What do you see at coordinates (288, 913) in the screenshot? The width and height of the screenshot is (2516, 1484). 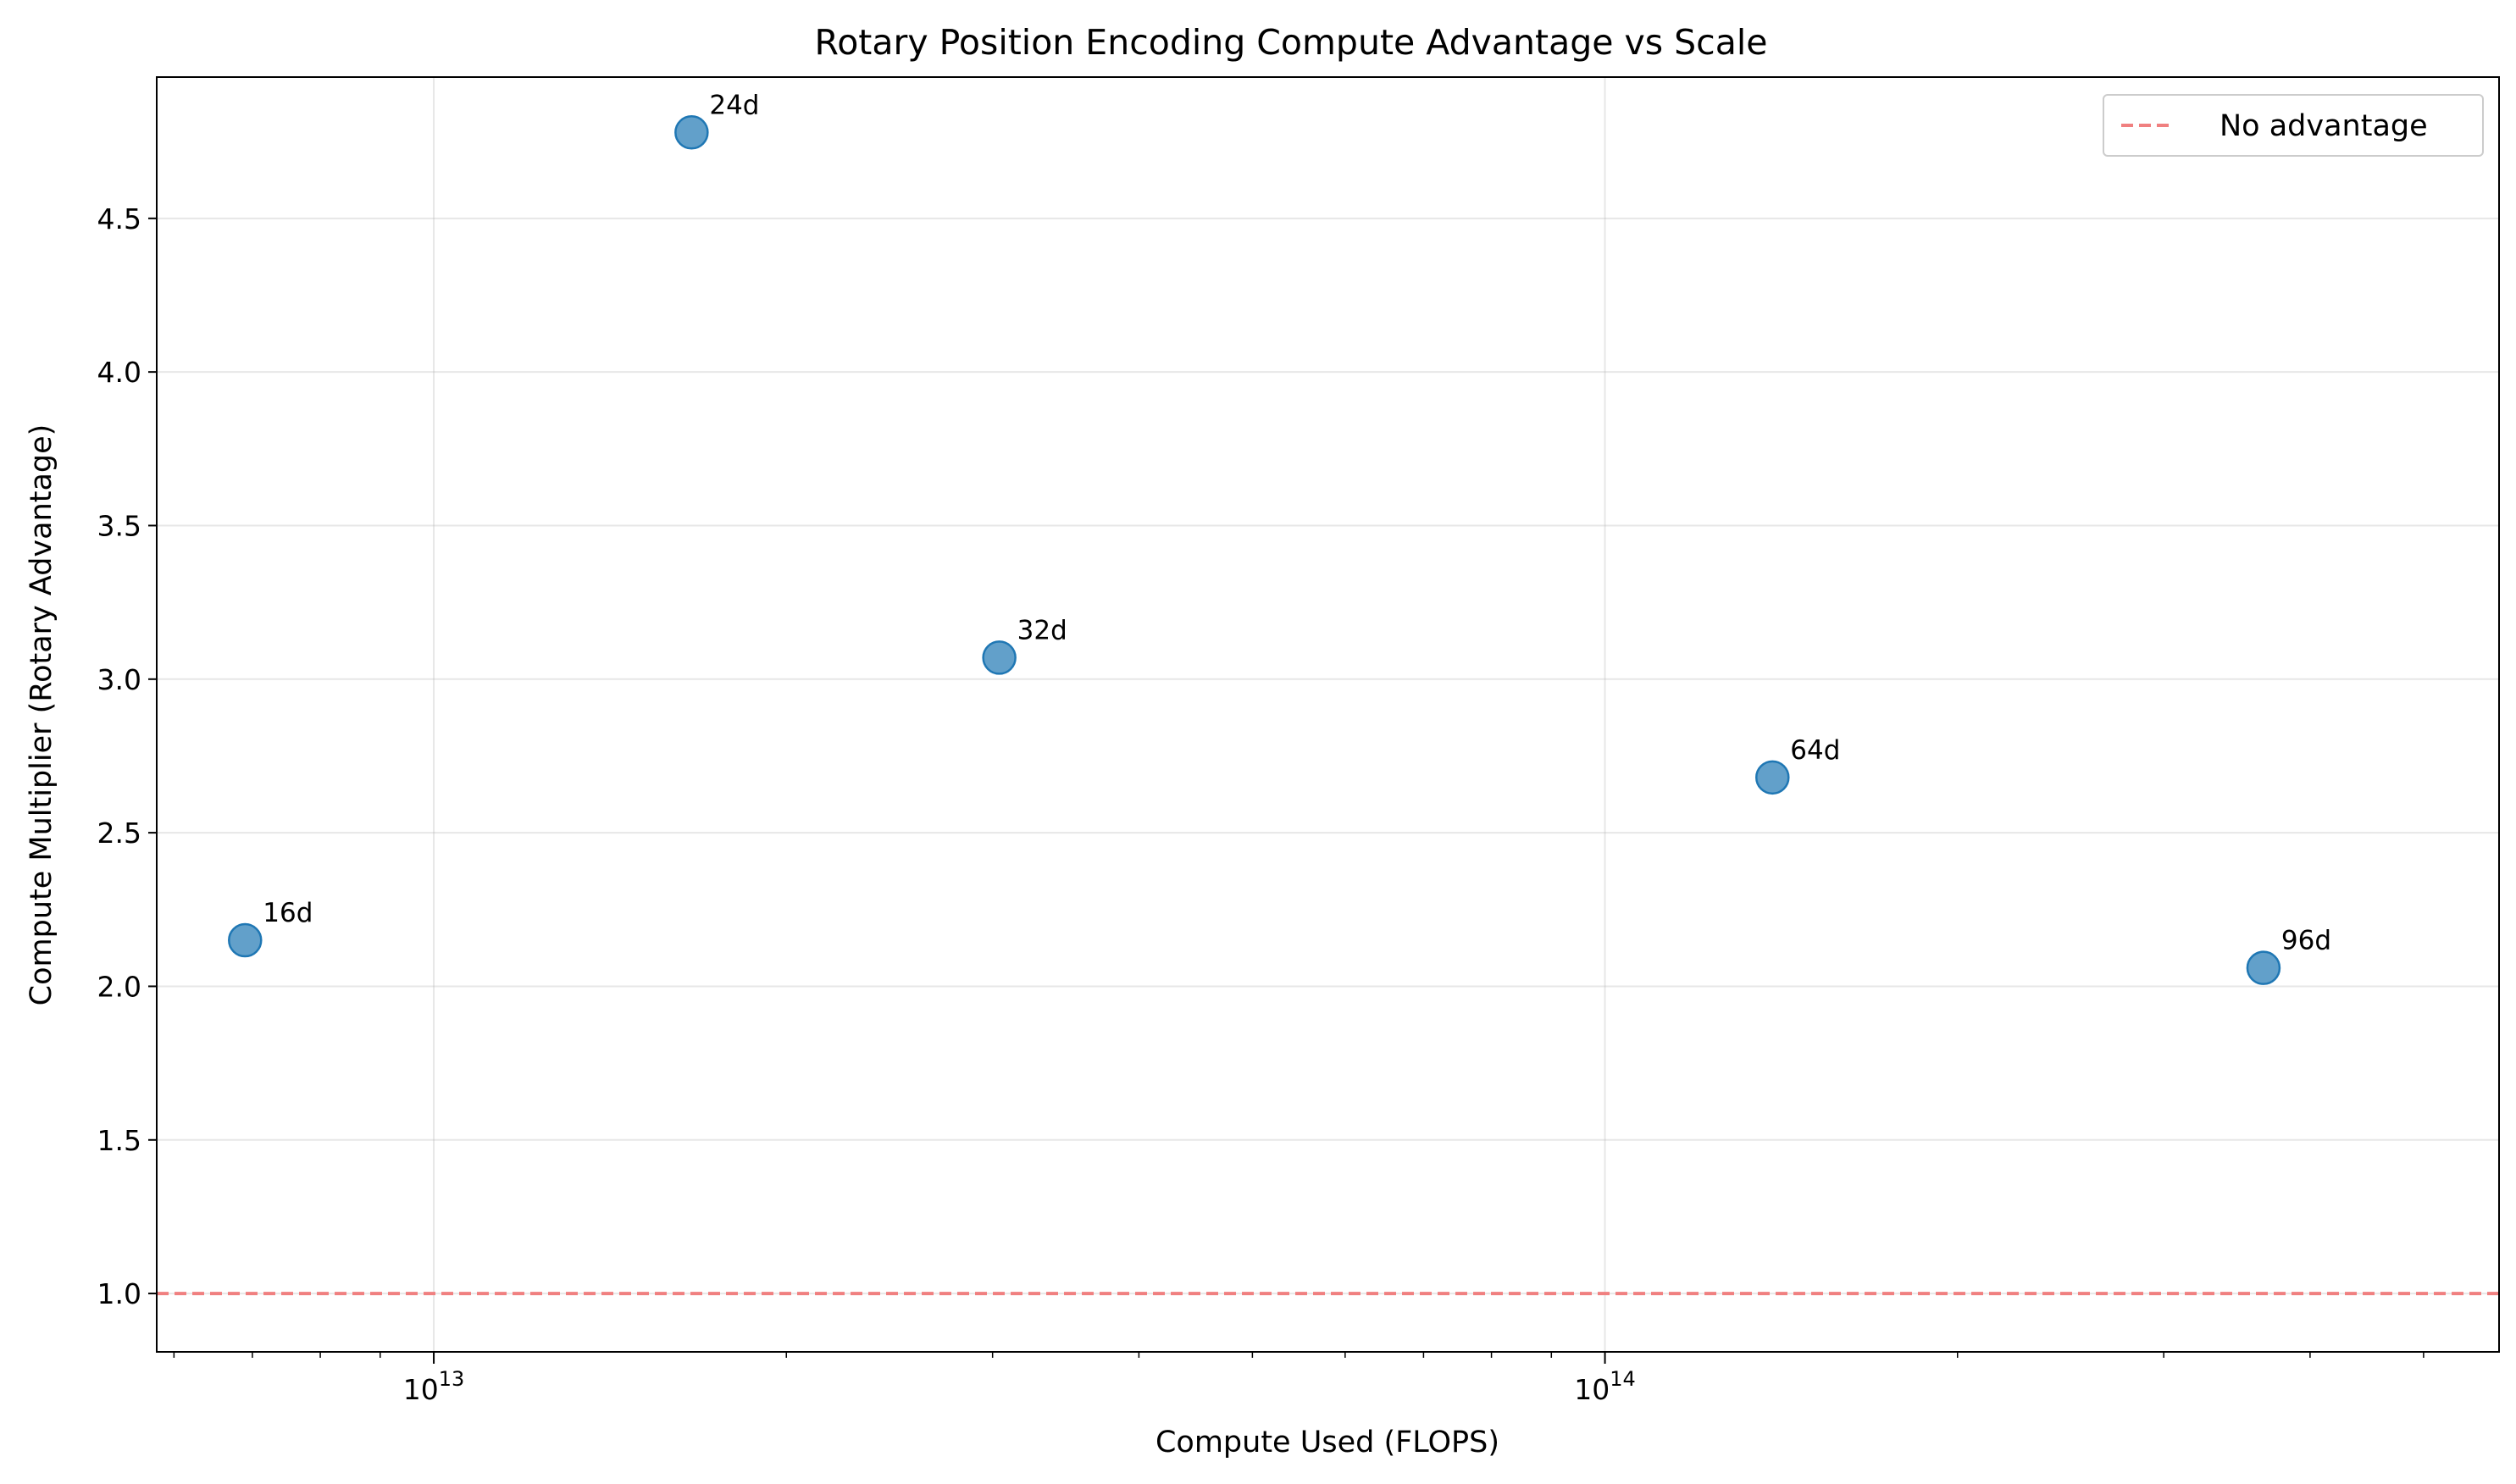 I see `data-point-label: 16d` at bounding box center [288, 913].